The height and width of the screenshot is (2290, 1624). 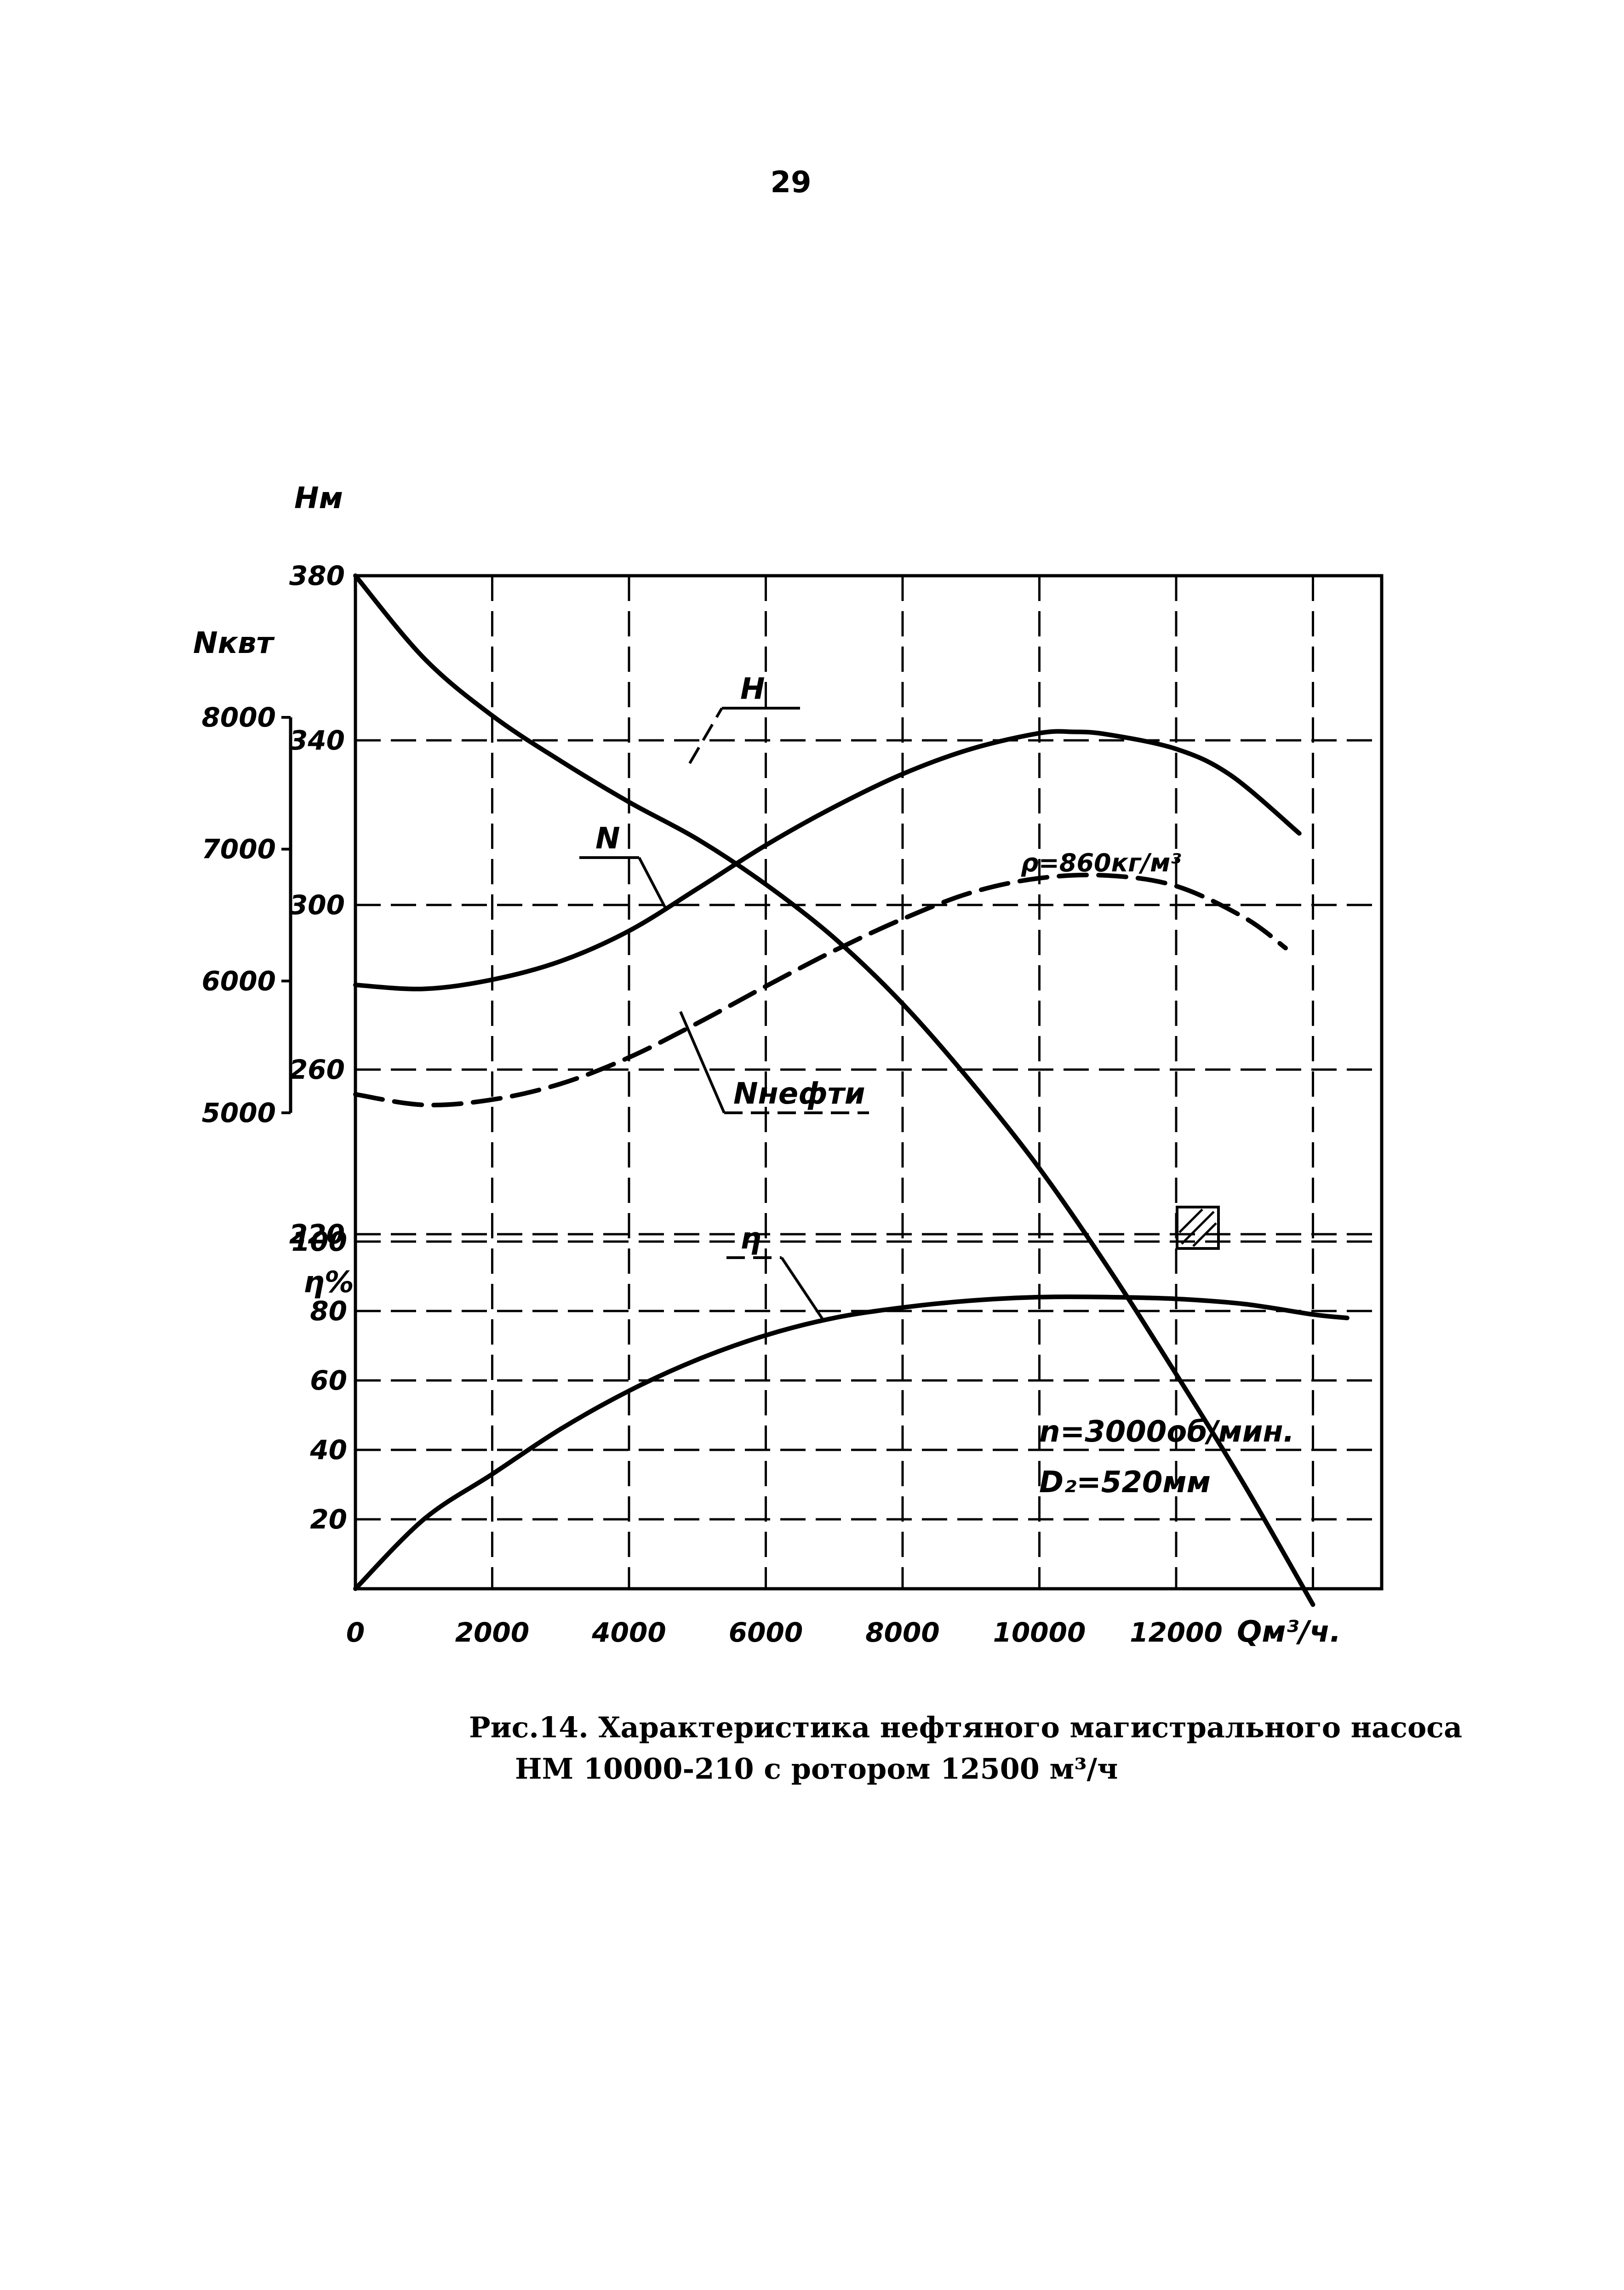 What do you see at coordinates (320, 1241) in the screenshot?
I see `eta-tick-label: 100` at bounding box center [320, 1241].